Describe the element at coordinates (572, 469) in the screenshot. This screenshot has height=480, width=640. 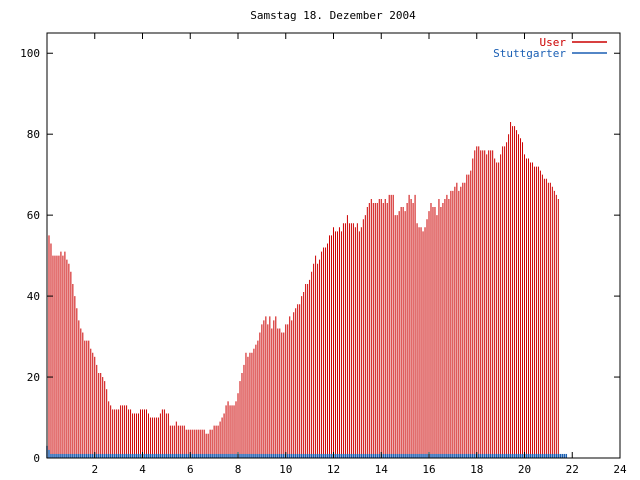
I see `x-tick-label: 22` at that location.